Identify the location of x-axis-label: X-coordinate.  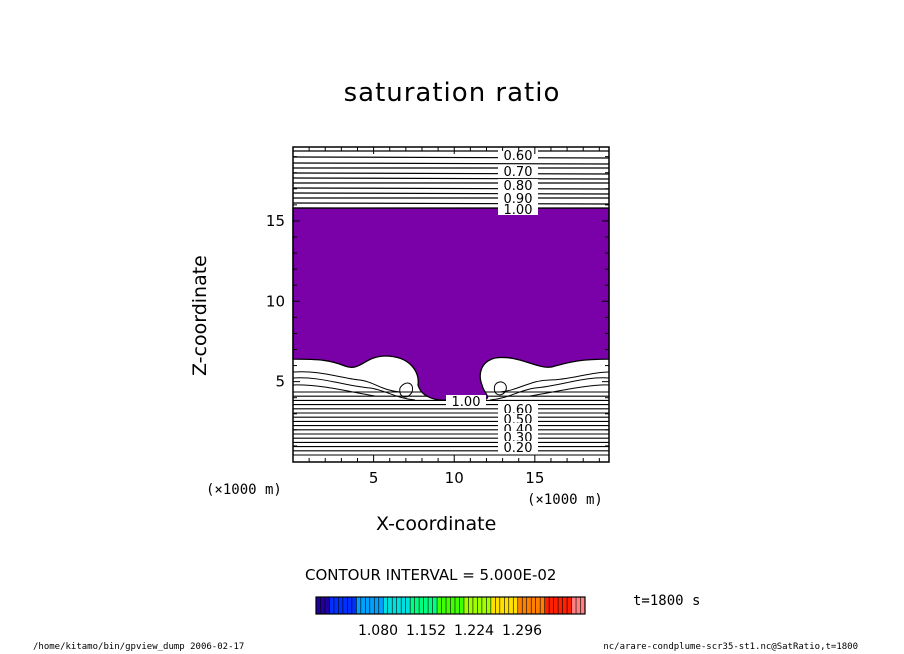
(436, 524).